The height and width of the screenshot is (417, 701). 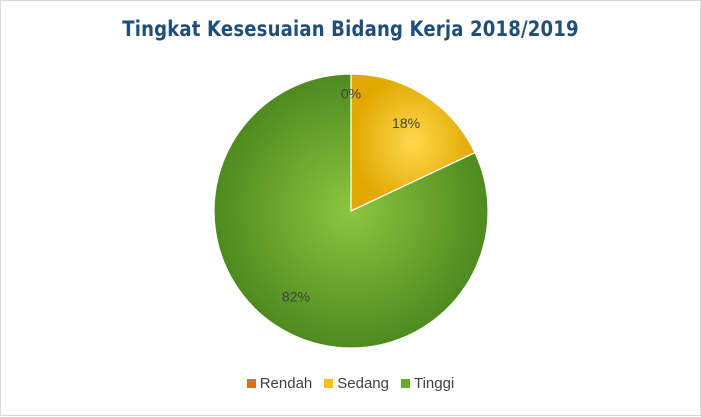 I want to click on legend-item-tinggi: Tinggi, so click(x=427, y=383).